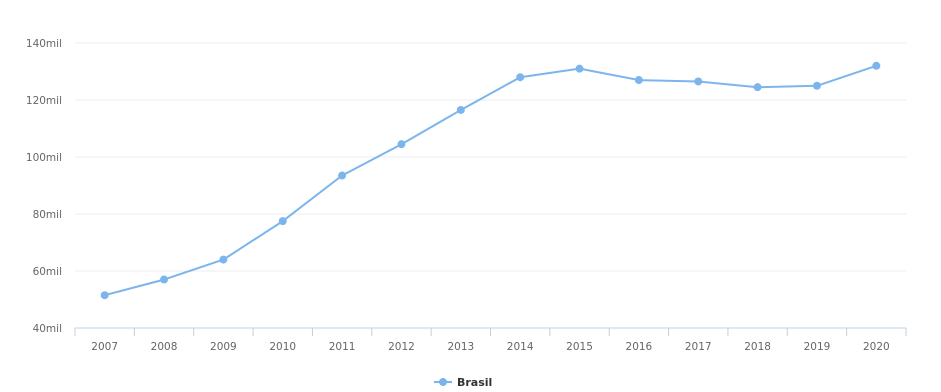  I want to click on x-tick-label: 2015, so click(579, 347).